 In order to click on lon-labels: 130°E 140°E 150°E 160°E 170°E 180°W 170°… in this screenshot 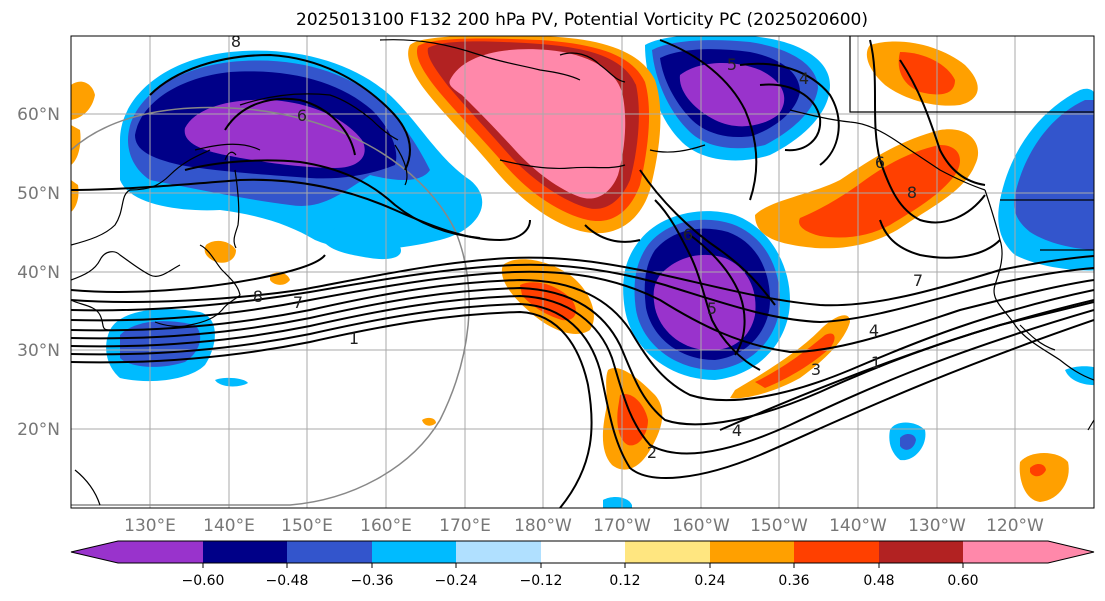, I will do `click(584, 526)`.